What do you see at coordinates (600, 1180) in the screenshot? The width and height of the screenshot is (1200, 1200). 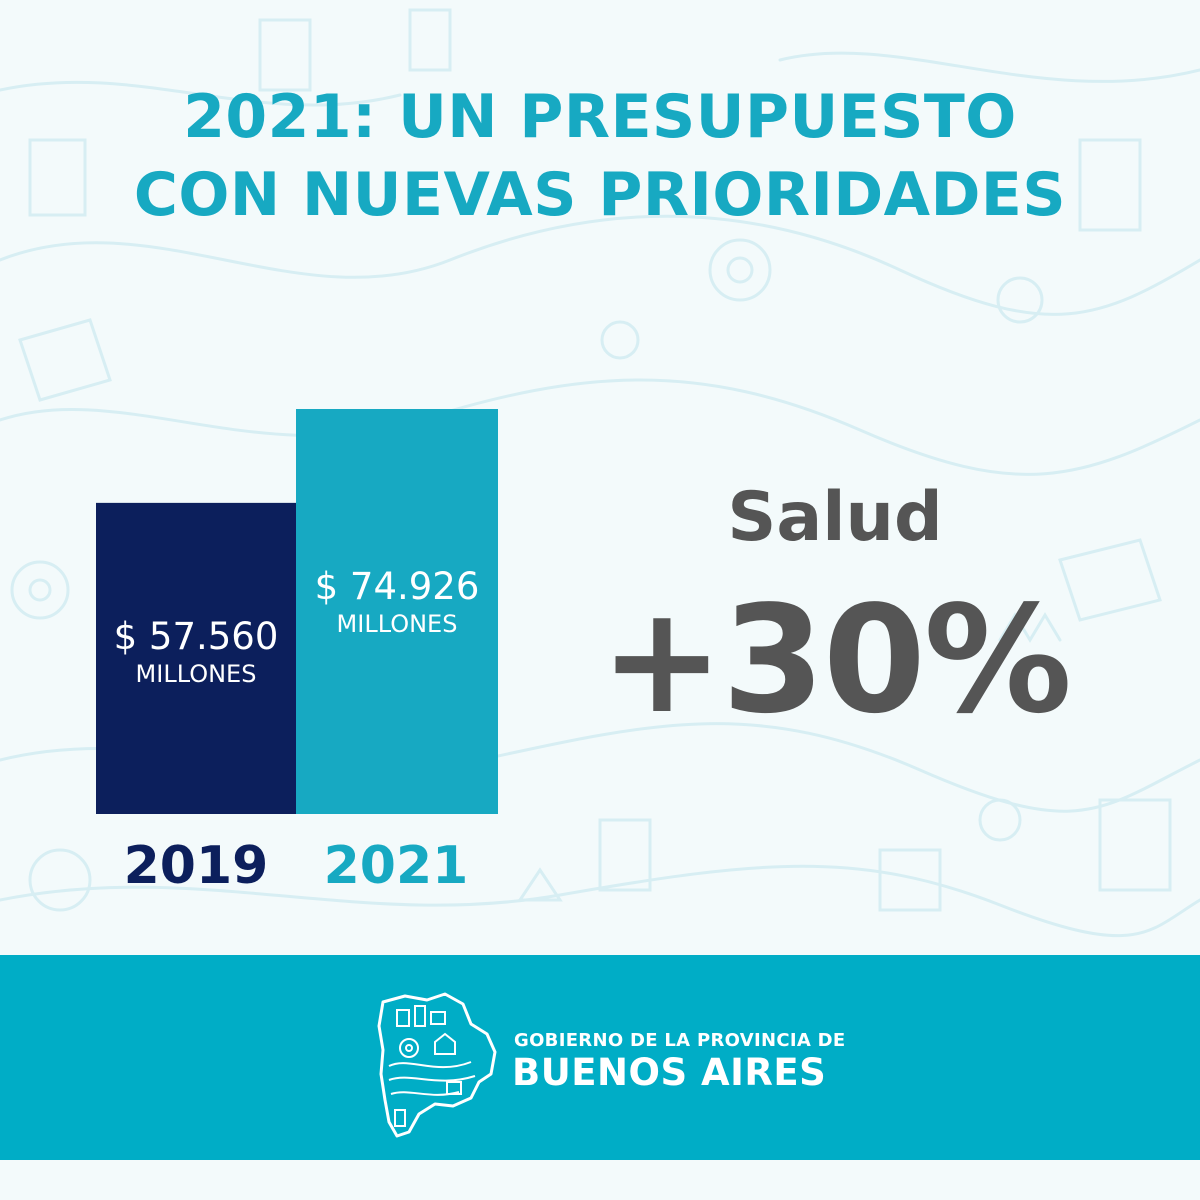 I see `bottom-strip` at bounding box center [600, 1180].